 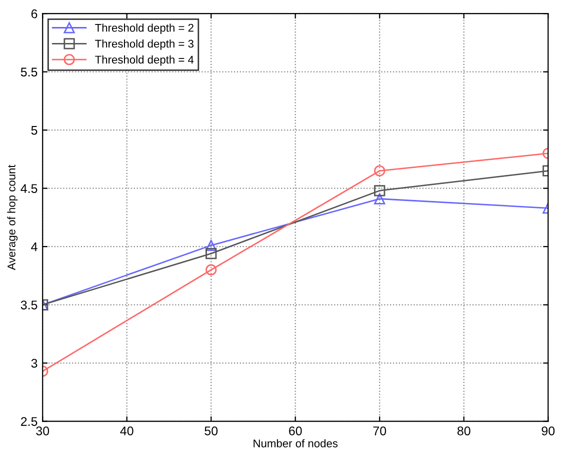 What do you see at coordinates (34, 13) in the screenshot?
I see `y-tick-label: 6` at bounding box center [34, 13].